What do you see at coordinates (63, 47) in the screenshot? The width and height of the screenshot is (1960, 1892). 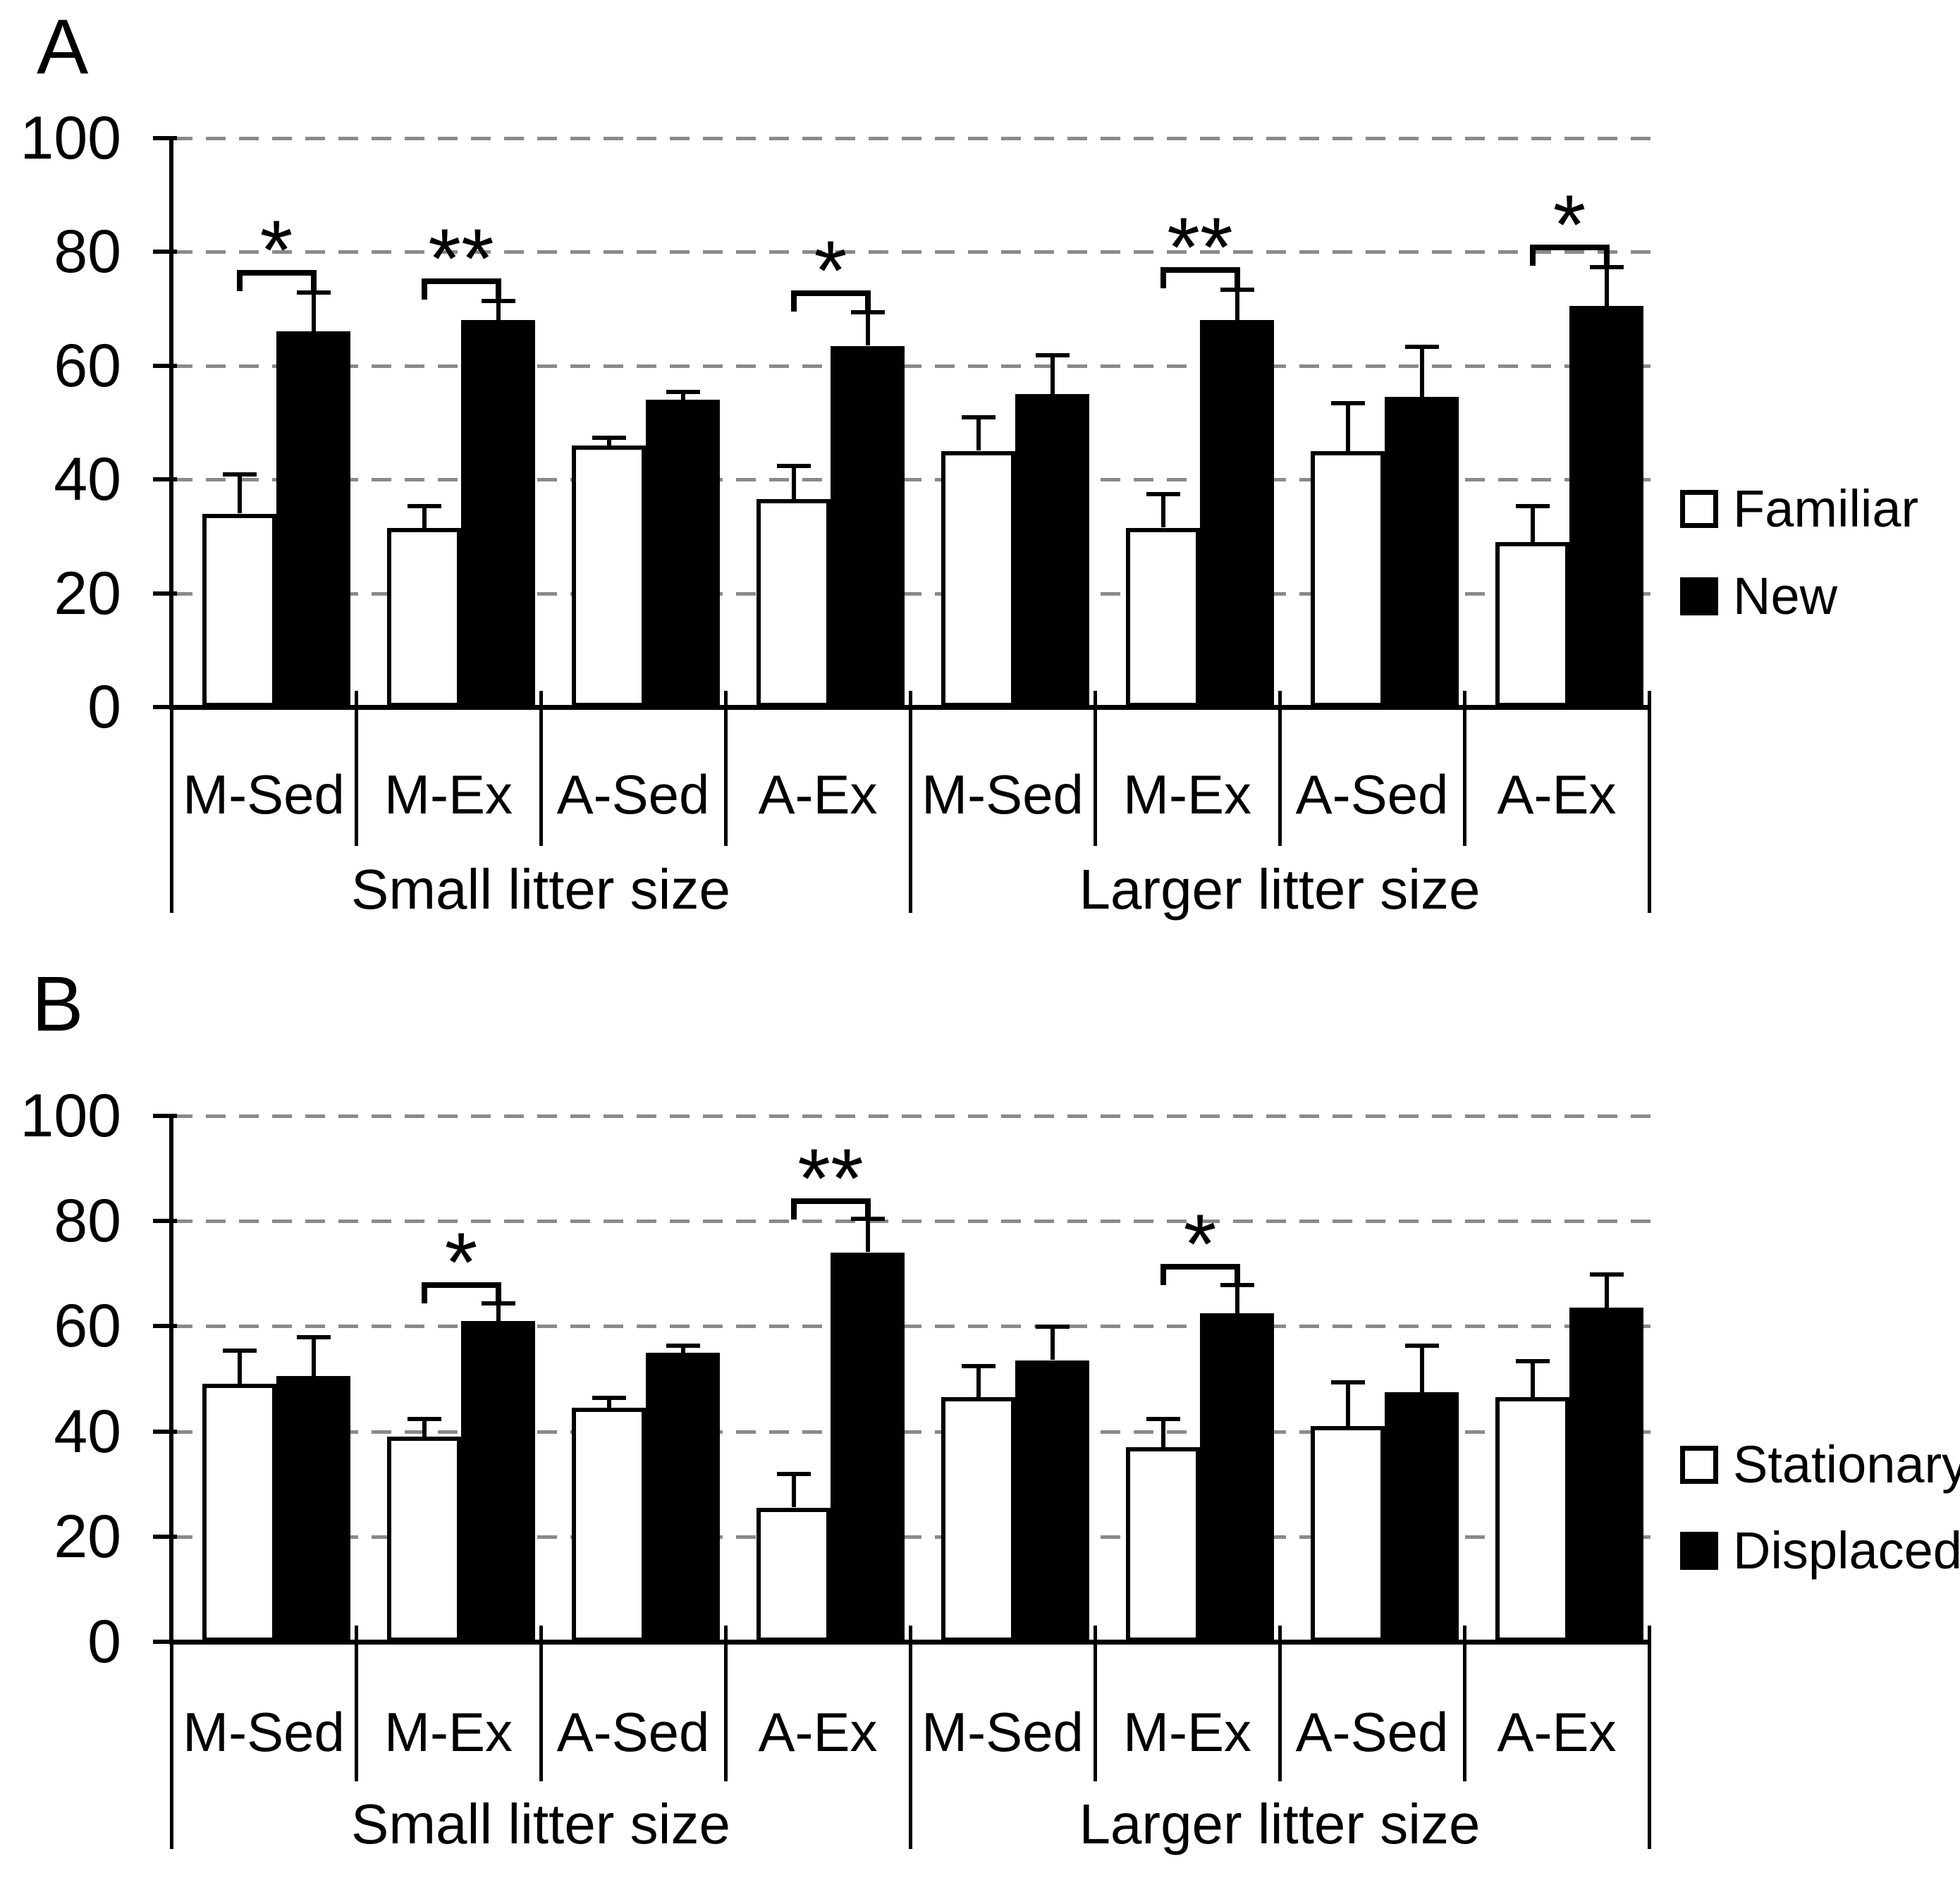 I see `panel-a-label: A` at bounding box center [63, 47].